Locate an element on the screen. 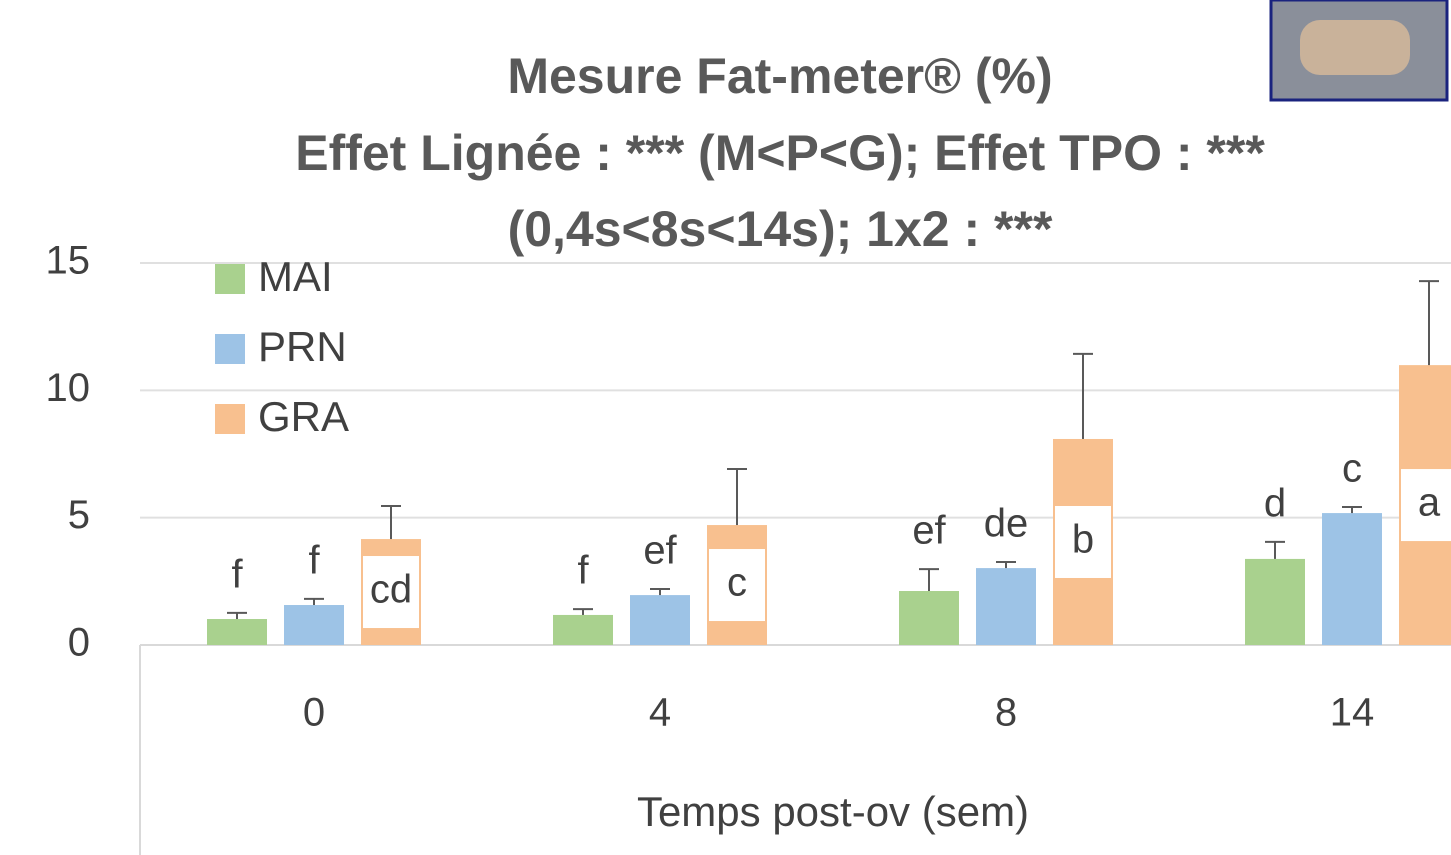  significance-letter: a is located at coordinates (1429, 503).